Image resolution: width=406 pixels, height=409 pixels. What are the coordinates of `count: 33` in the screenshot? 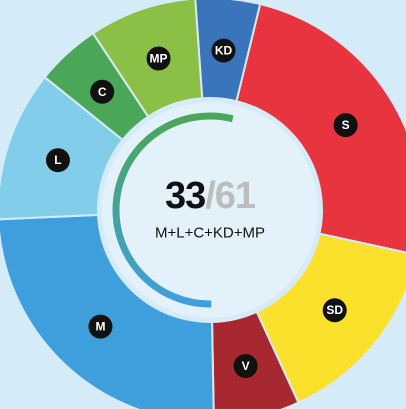 It's located at (185, 196).